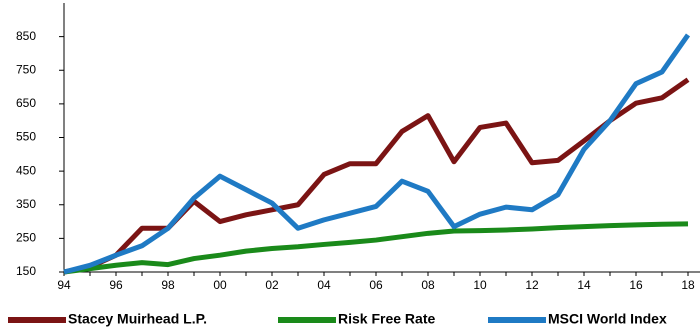 Image resolution: width=700 pixels, height=335 pixels. What do you see at coordinates (428, 285) in the screenshot?
I see `x-tick-label: 08` at bounding box center [428, 285].